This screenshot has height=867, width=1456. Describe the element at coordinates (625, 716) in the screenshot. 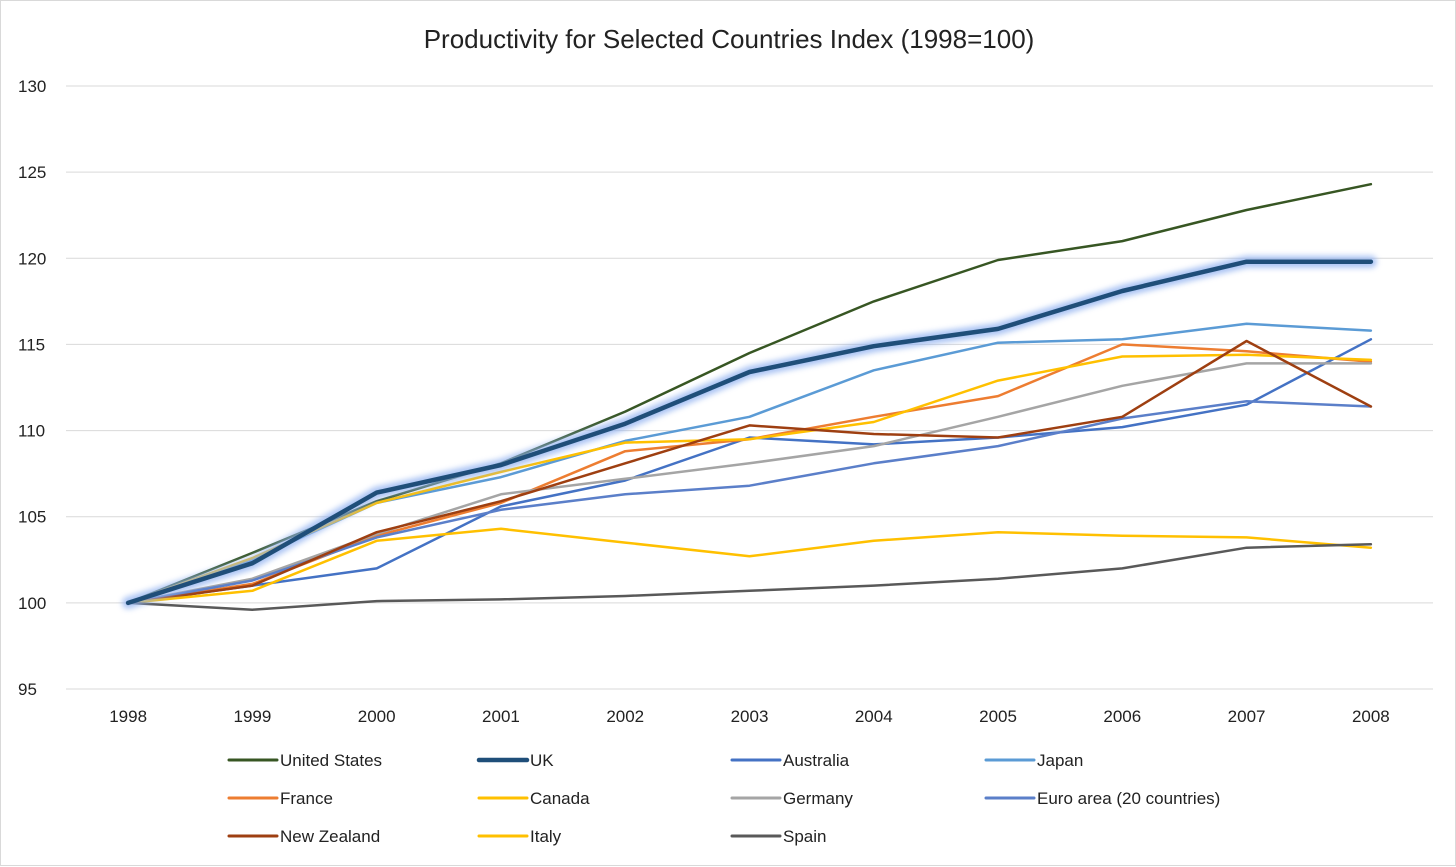

I see `x-tick-label: 2002` at that location.